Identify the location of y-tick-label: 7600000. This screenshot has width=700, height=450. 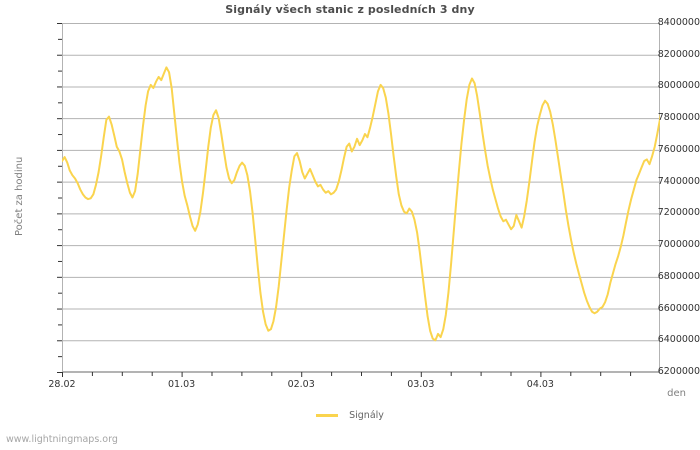
(678, 149).